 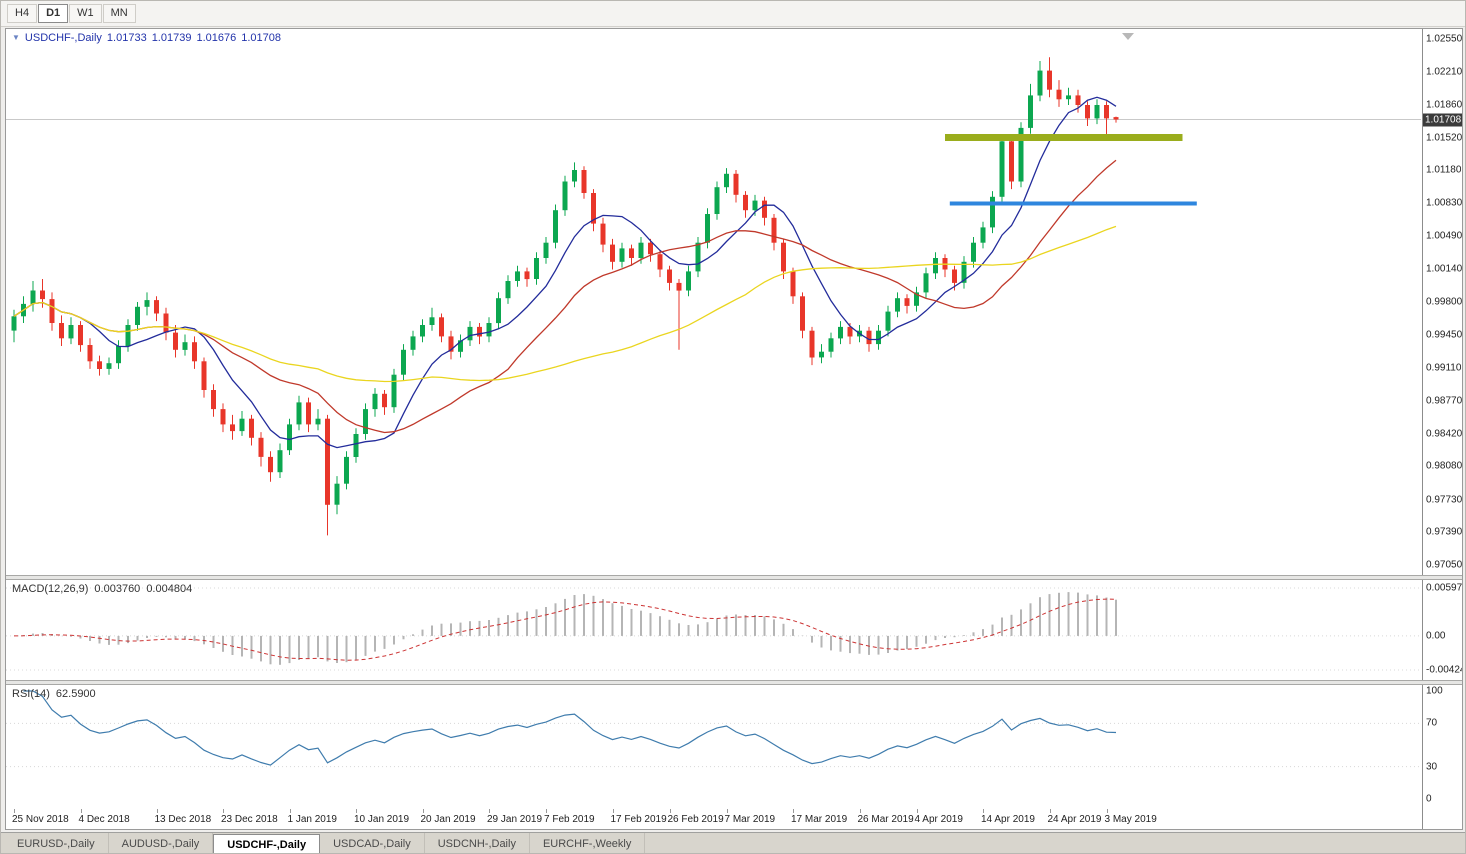 I want to click on ohlc-low: 1.01676, so click(x=216, y=38).